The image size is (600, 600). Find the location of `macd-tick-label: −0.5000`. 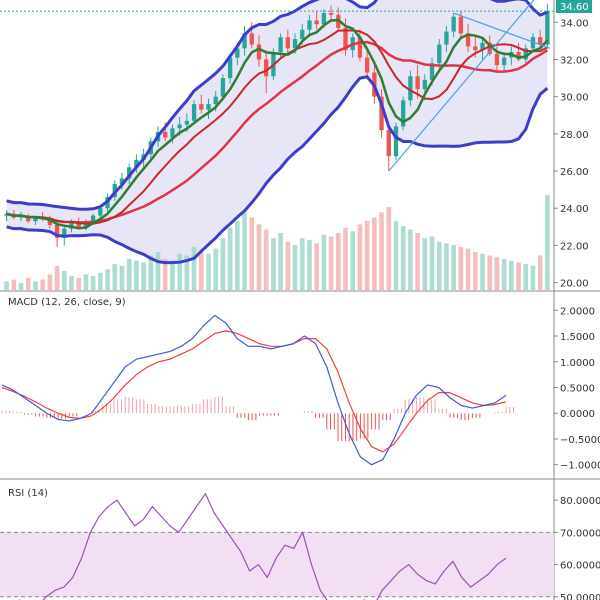

macd-tick-label: −0.5000 is located at coordinates (580, 440).